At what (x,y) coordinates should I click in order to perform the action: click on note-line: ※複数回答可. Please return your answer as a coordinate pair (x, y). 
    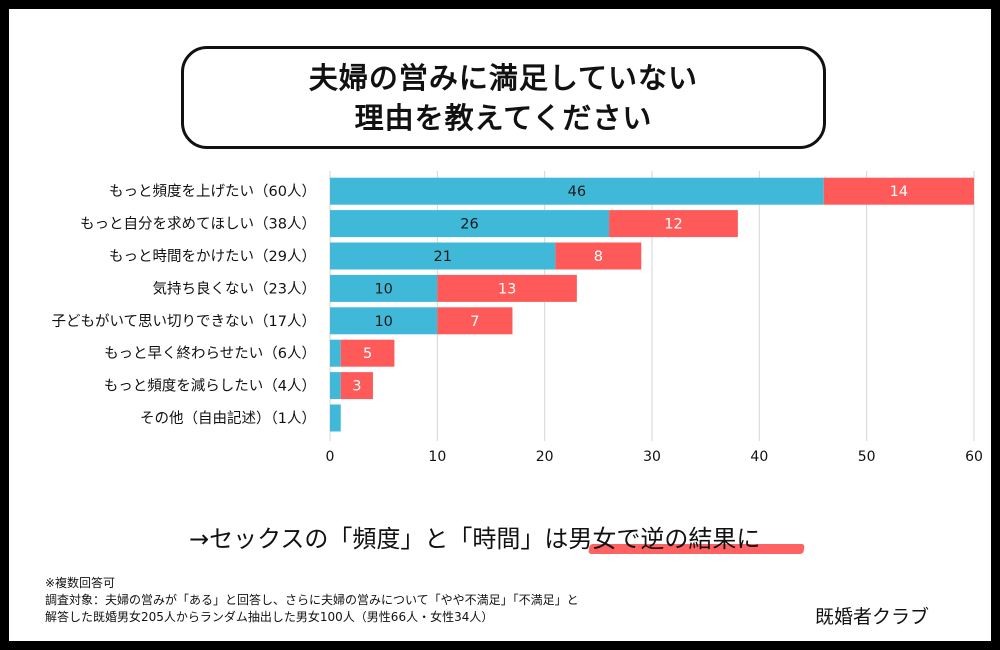
    Looking at the image, I should click on (80, 583).